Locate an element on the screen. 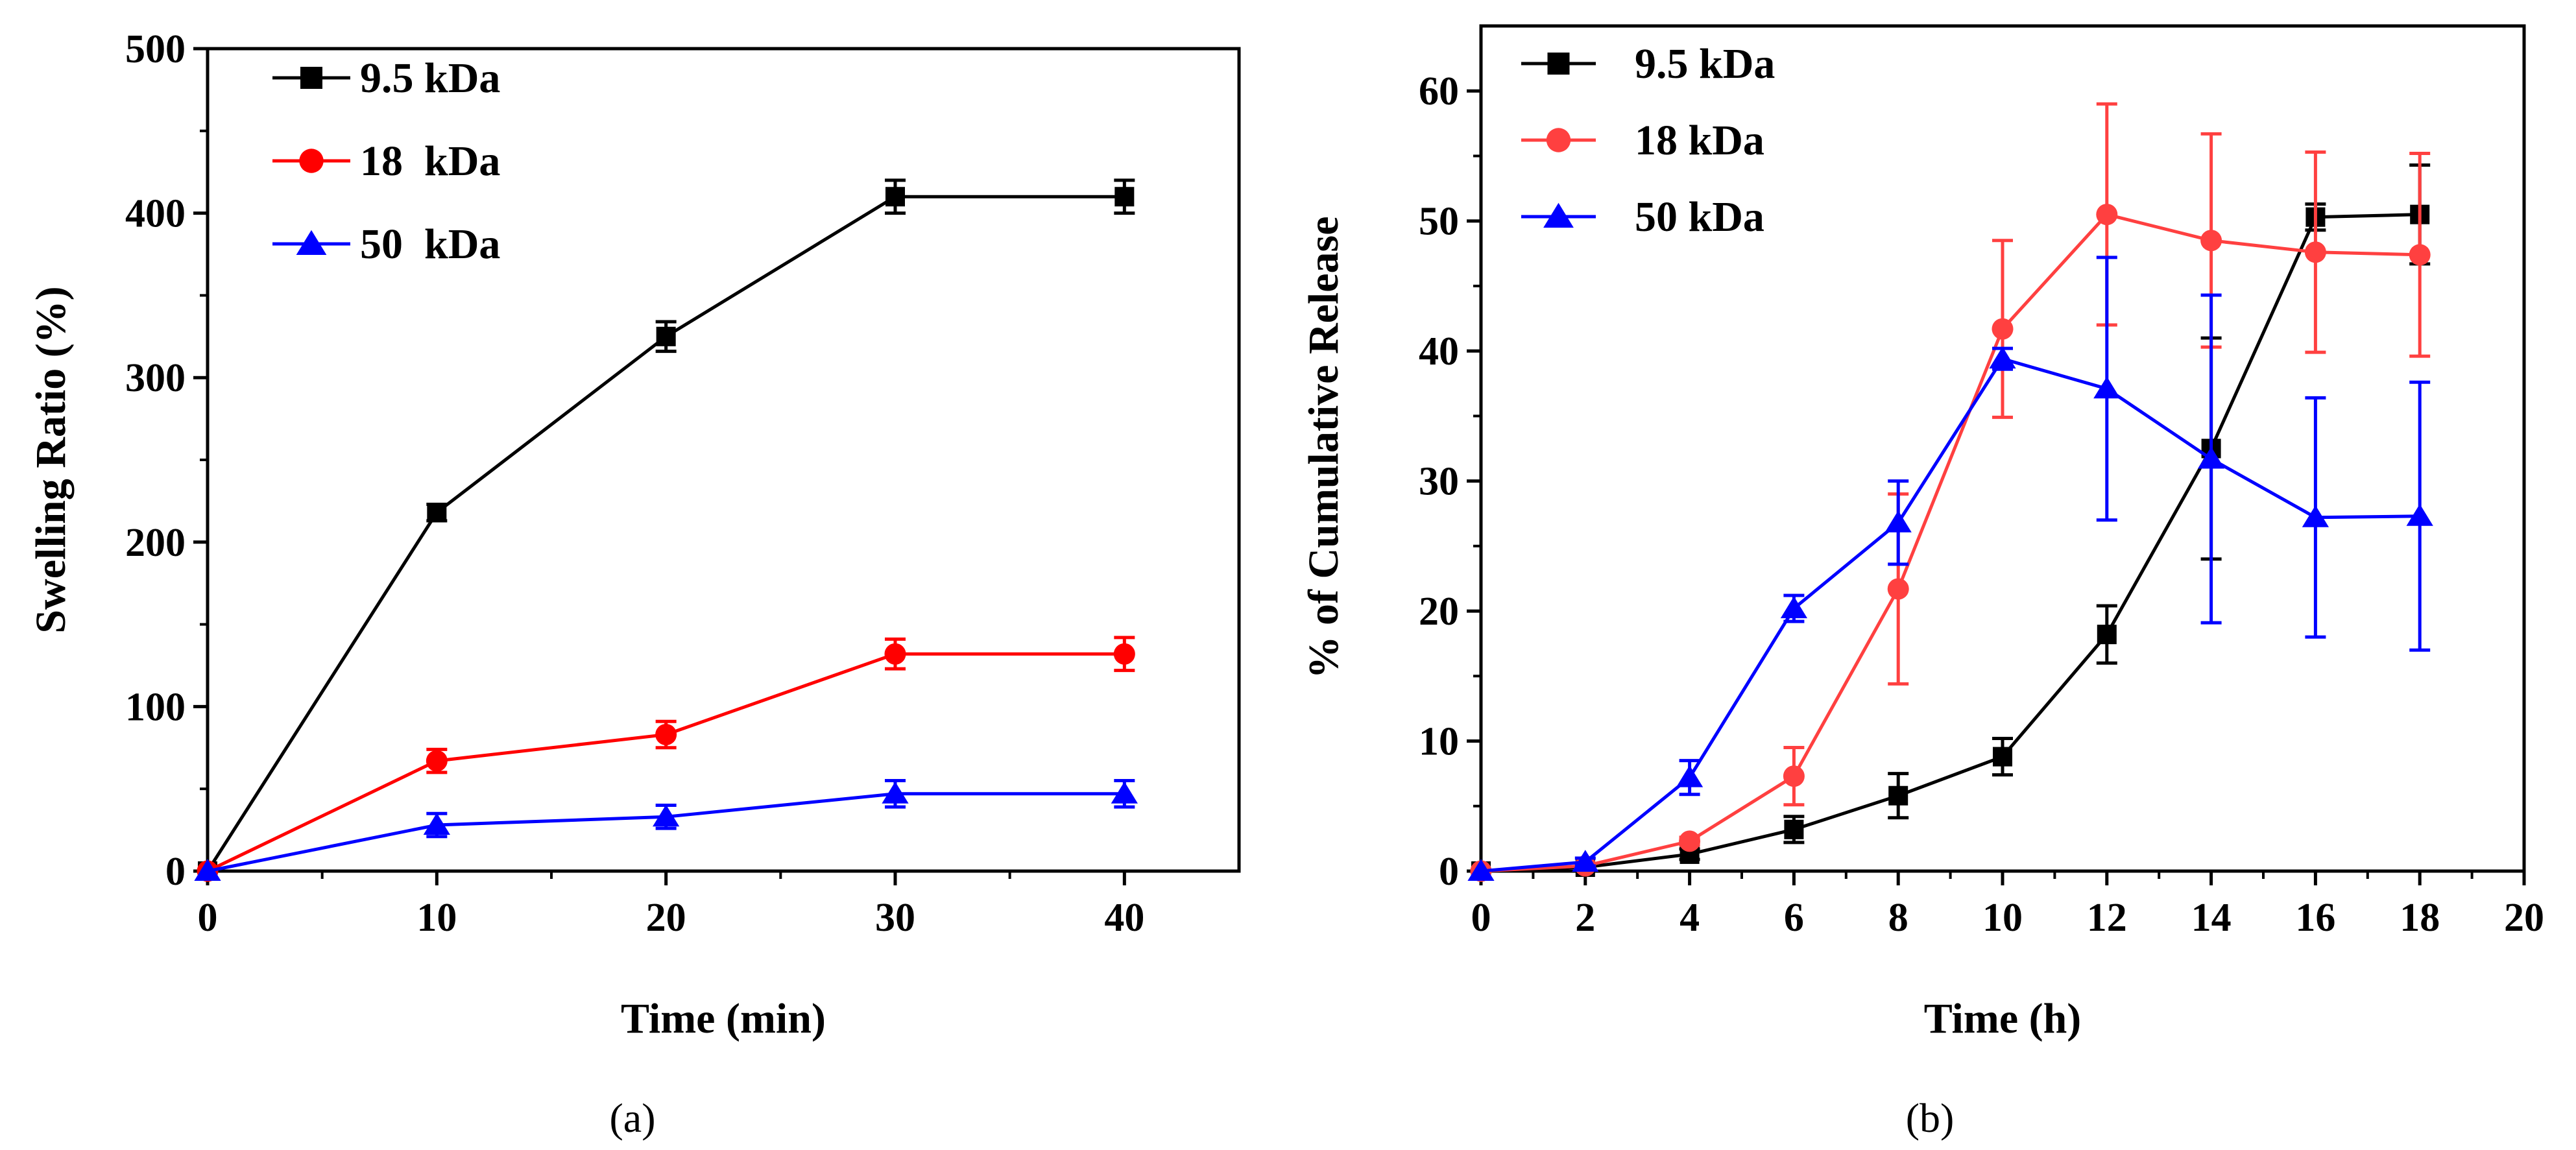 This screenshot has width=2576, height=1150. y-tick-label: 200 is located at coordinates (155, 543).